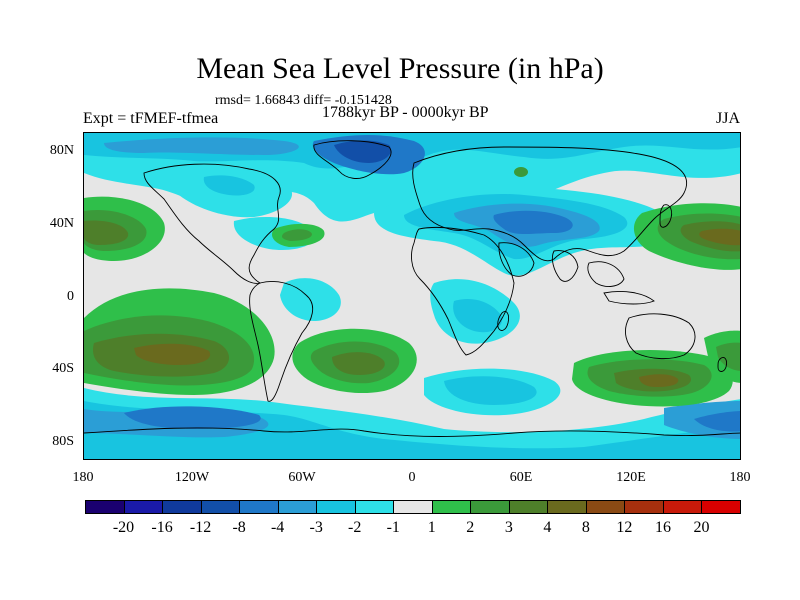 Image resolution: width=800 pixels, height=600 pixels. What do you see at coordinates (61, 150) in the screenshot?
I see `lat-label-80n: 80N` at bounding box center [61, 150].